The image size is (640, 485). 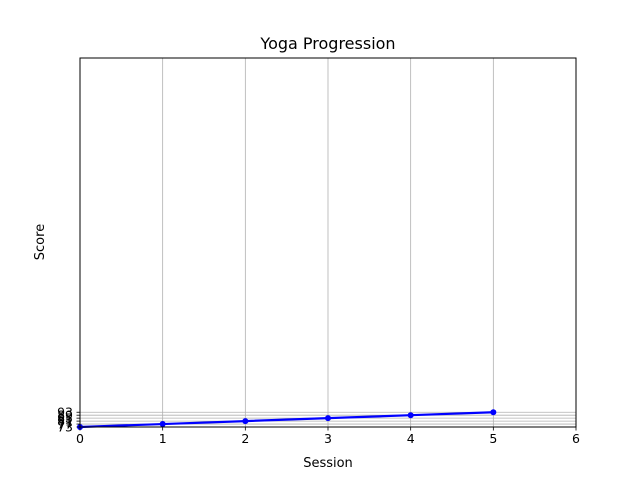 What do you see at coordinates (245, 438) in the screenshot?
I see `x-tick-label: 2` at bounding box center [245, 438].